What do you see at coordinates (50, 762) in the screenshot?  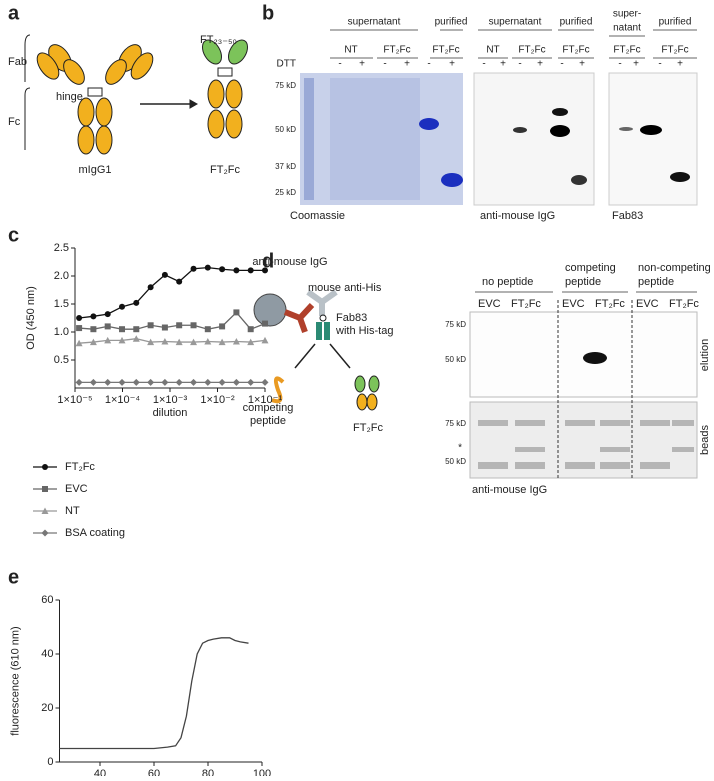 I see `y-tick-label: 0` at bounding box center [50, 762].